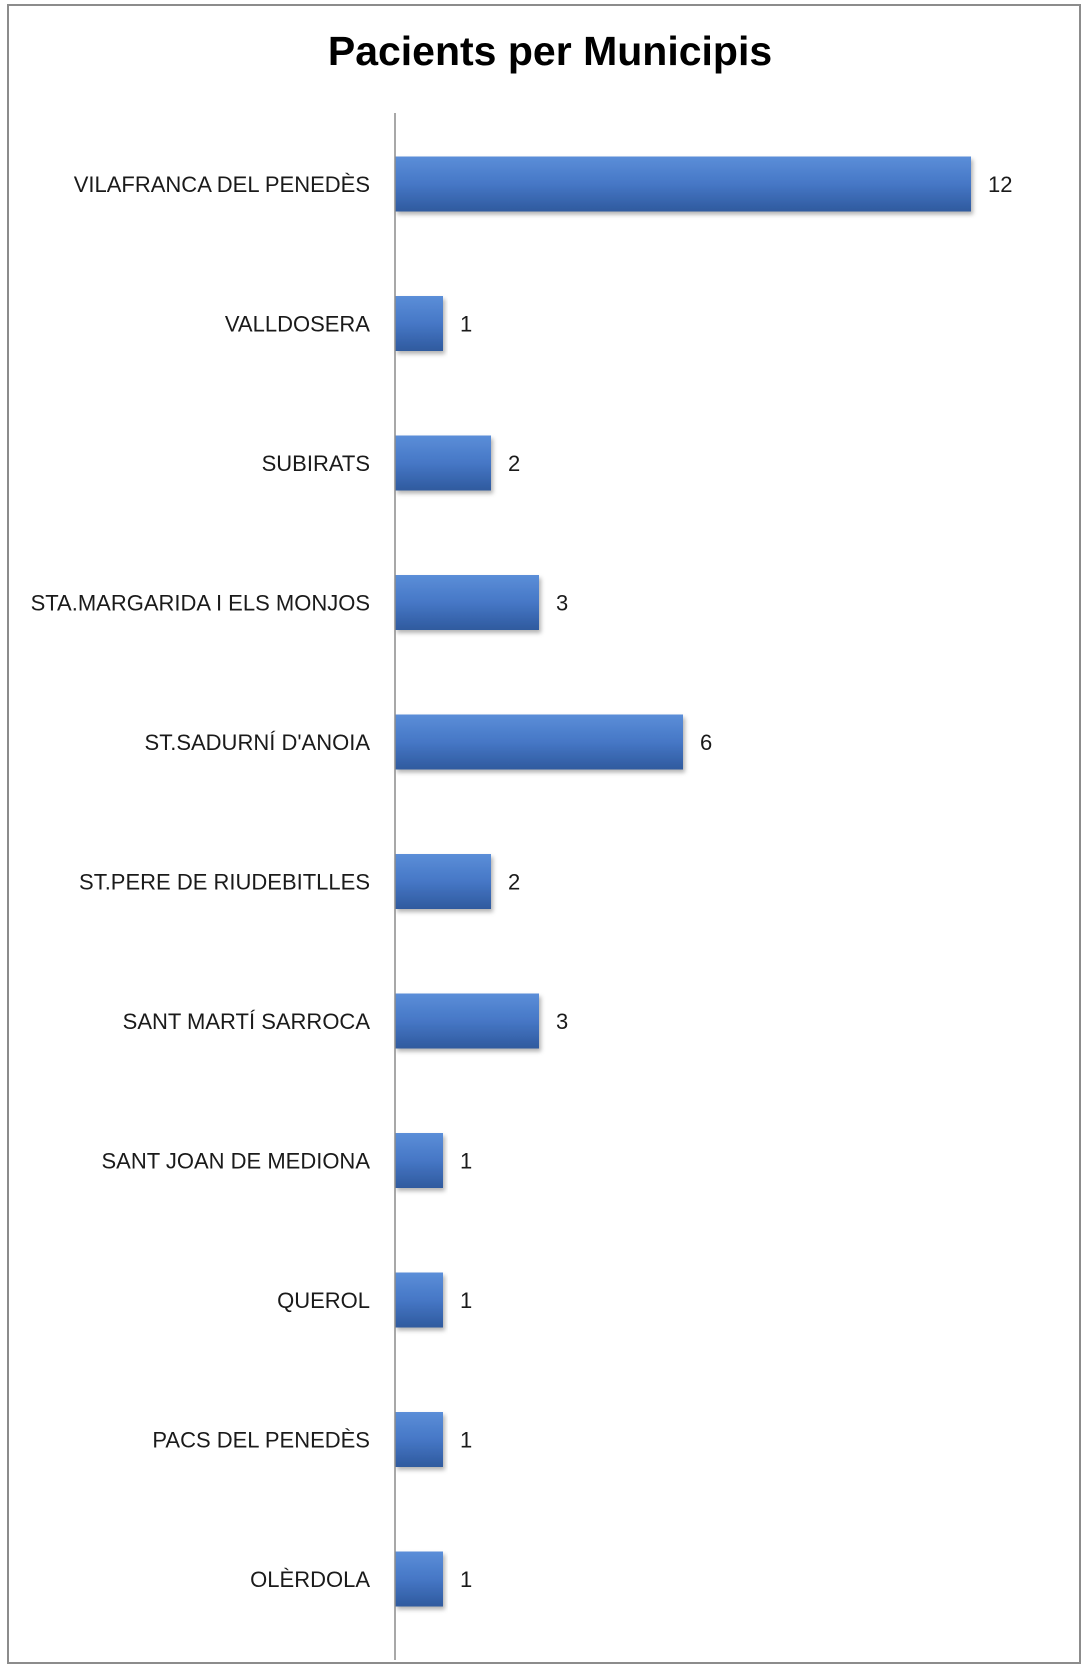 The image size is (1086, 1667). What do you see at coordinates (247, 1021) in the screenshot?
I see `category-label: SANT MARTÍ SARROCA` at bounding box center [247, 1021].